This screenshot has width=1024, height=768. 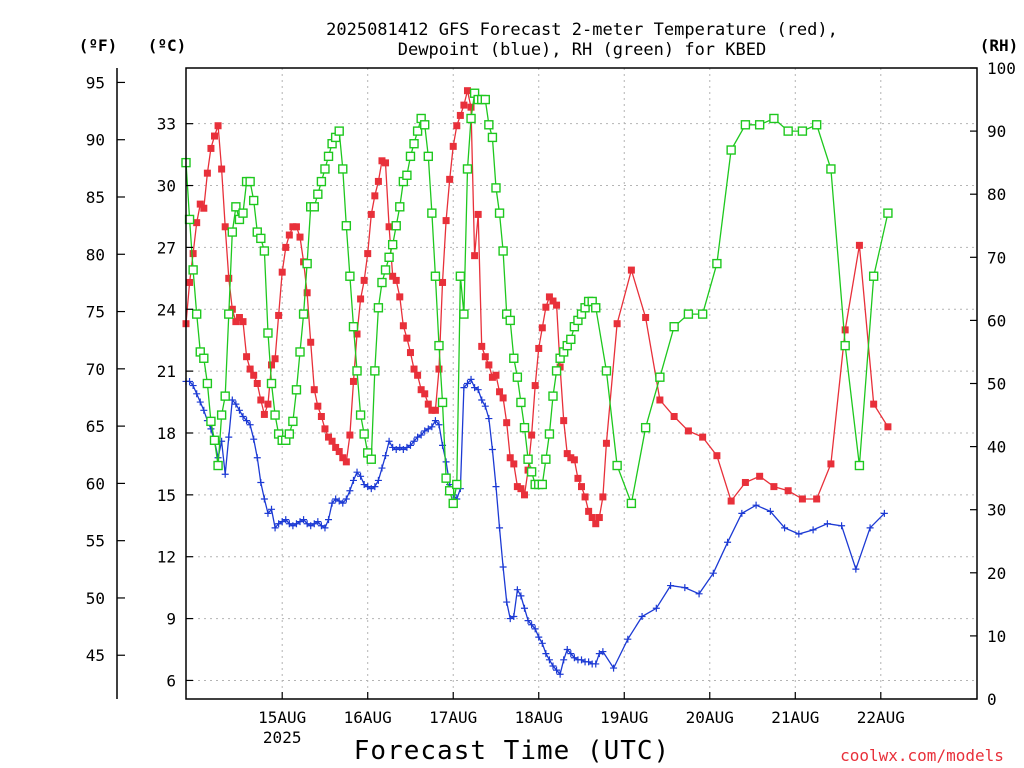 I want to click on celsius-tick-label: 33, so click(x=166, y=124).